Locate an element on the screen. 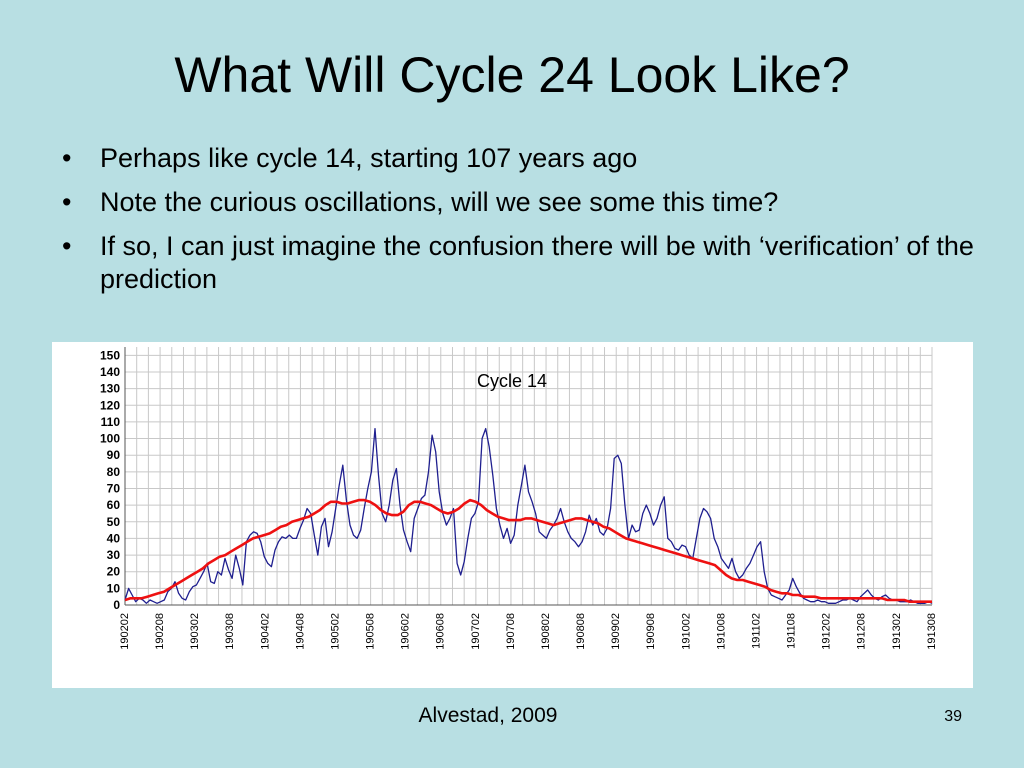 This screenshot has width=1024, height=768. y-tick-label: 100 is located at coordinates (110, 439).